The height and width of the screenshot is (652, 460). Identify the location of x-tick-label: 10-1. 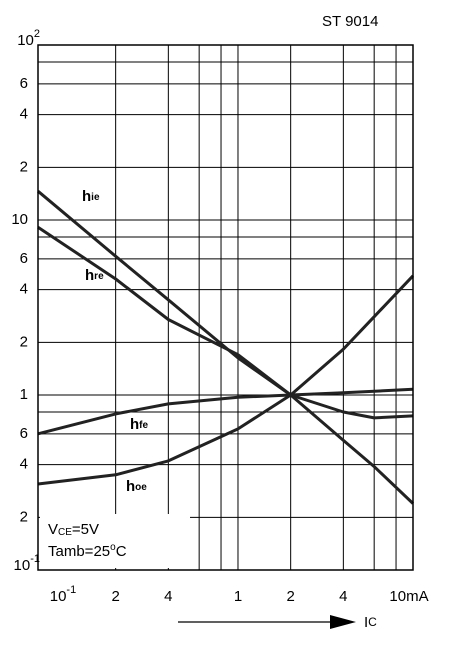
(63, 594).